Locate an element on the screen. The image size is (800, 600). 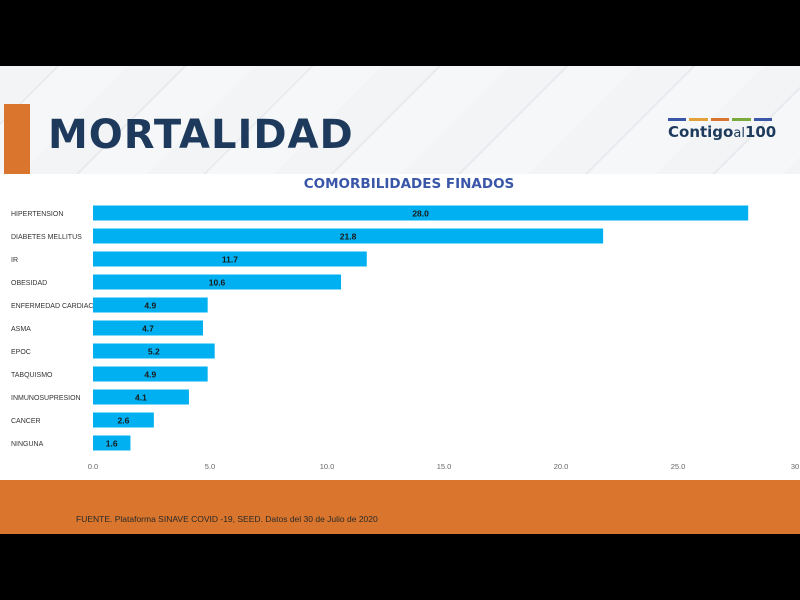
data-label: 1.6 is located at coordinates (112, 444).